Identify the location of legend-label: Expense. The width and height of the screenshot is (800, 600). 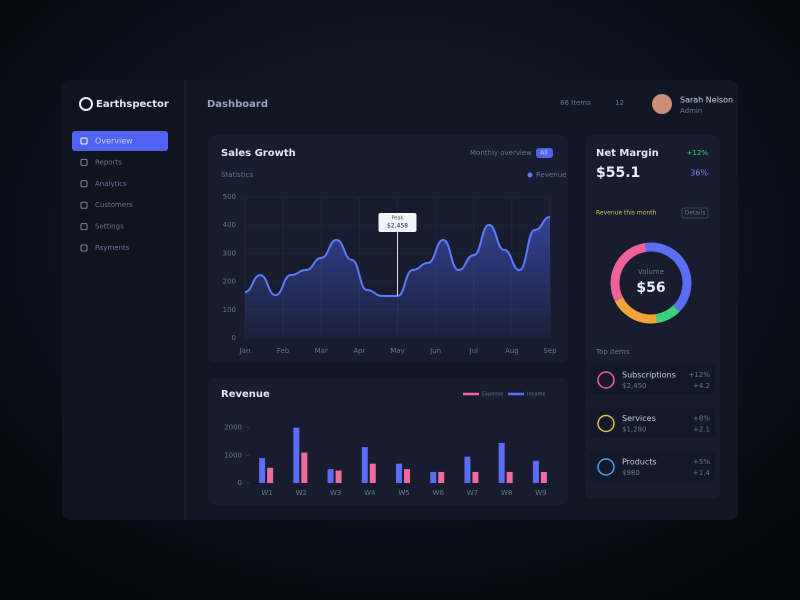
(492, 395).